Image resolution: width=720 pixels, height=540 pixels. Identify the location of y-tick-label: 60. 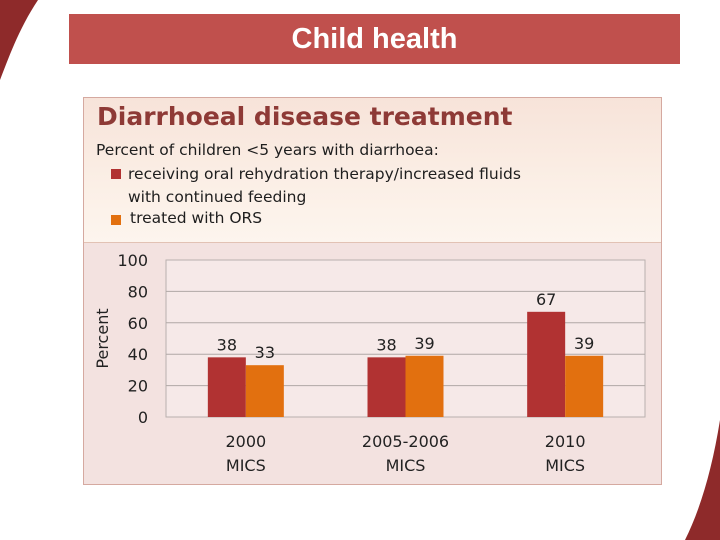
(138, 323).